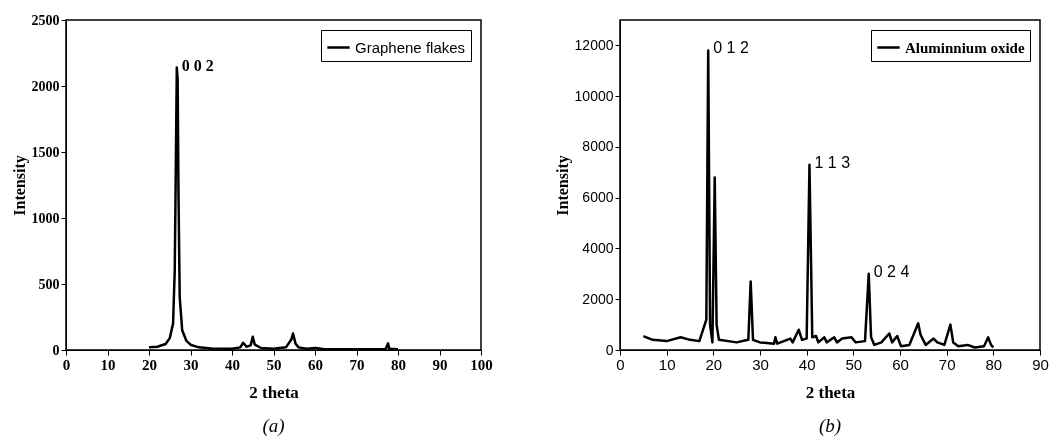 Image resolution: width=1059 pixels, height=448 pixels. Describe the element at coordinates (45, 152) in the screenshot. I see `y-tick-label: 1500` at that location.